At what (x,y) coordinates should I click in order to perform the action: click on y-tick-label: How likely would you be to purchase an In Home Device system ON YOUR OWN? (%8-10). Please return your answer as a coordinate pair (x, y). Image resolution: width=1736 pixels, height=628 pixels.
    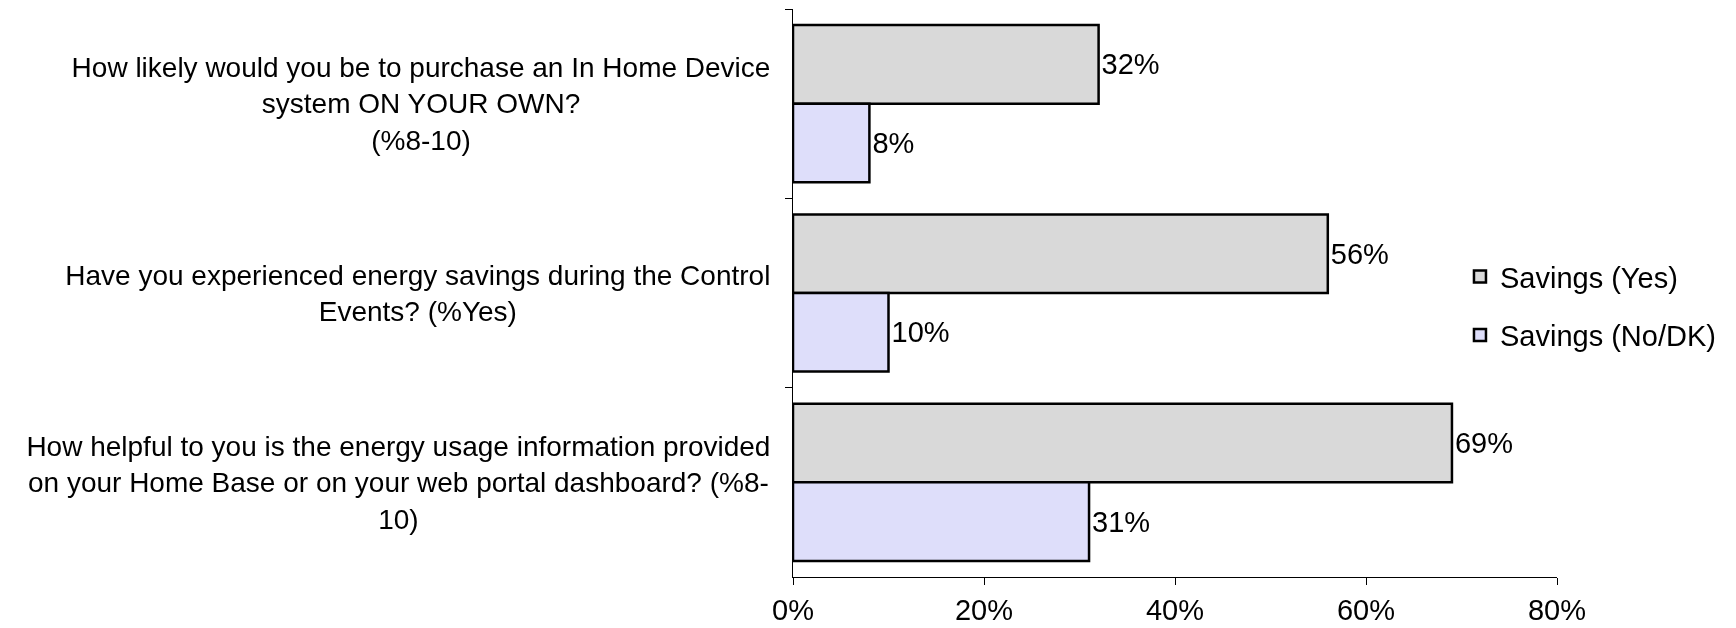
    Looking at the image, I should click on (421, 104).